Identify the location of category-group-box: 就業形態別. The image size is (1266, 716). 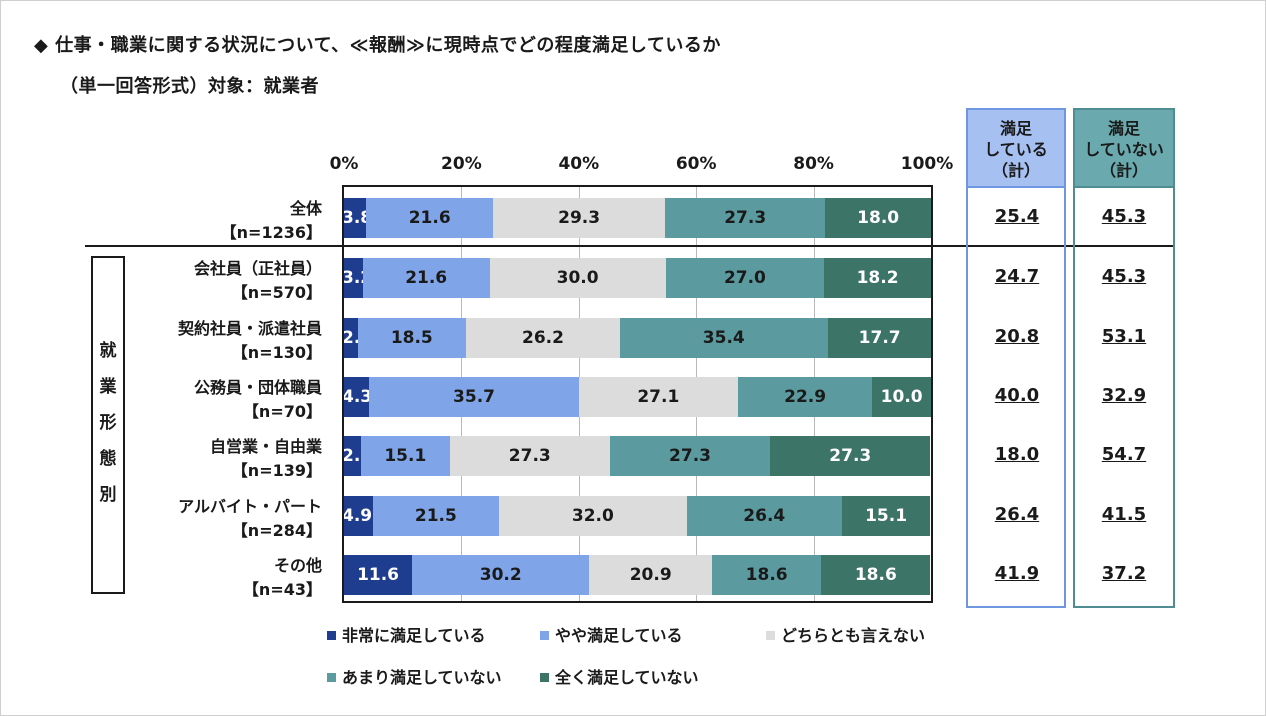
(108, 425).